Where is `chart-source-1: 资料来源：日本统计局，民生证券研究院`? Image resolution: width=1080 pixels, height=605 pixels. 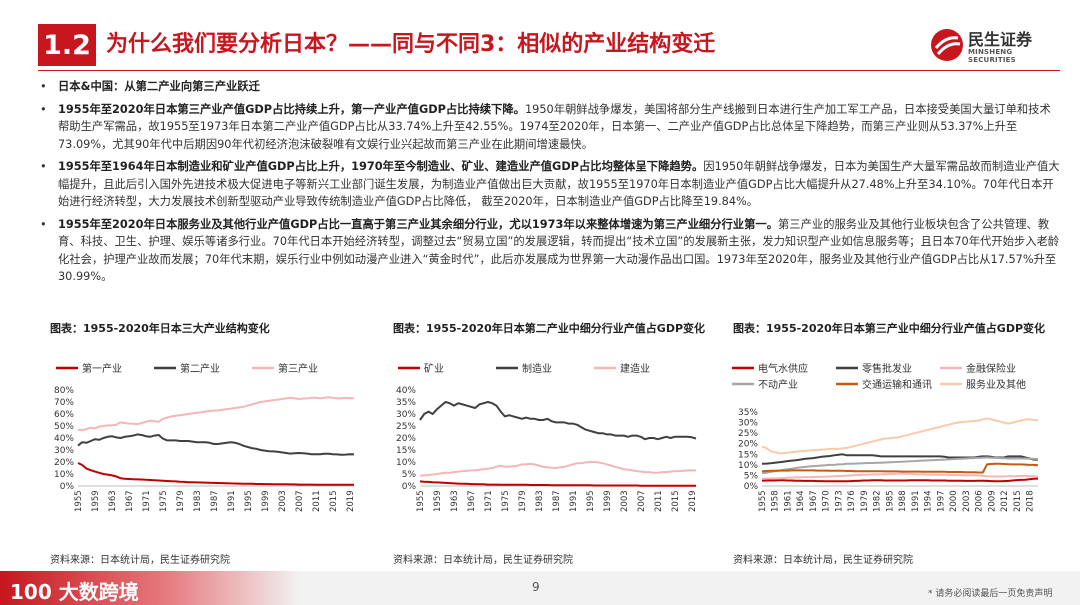 chart-source-1: 资料来源：日本统计局，民生证券研究院 is located at coordinates (140, 560).